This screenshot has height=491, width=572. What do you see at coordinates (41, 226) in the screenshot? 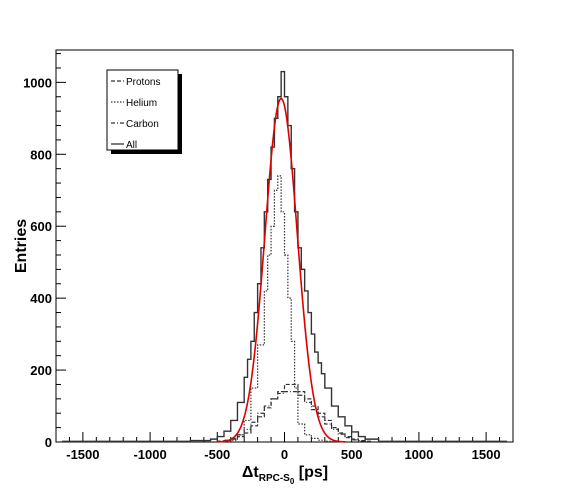
I see `y-tick-label: 600` at bounding box center [41, 226].